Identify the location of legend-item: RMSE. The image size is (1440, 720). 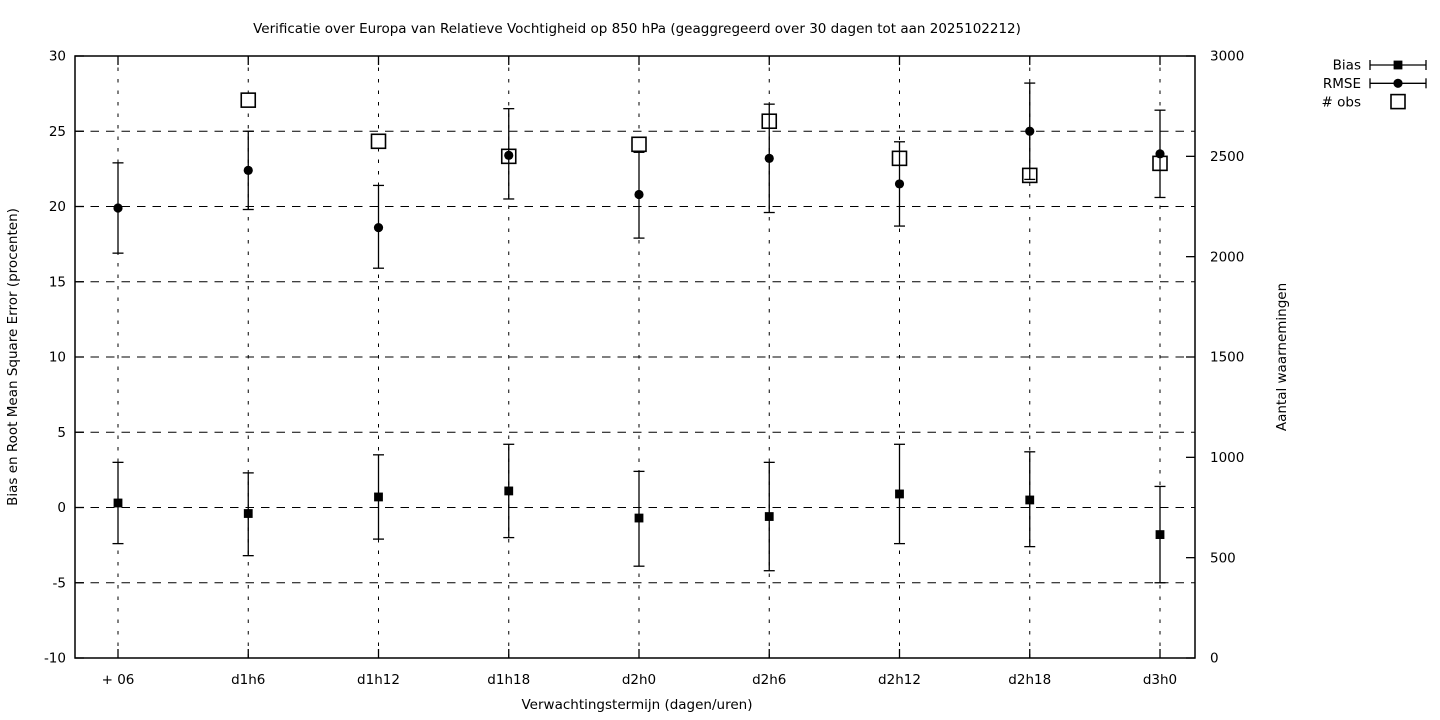
(1375, 84).